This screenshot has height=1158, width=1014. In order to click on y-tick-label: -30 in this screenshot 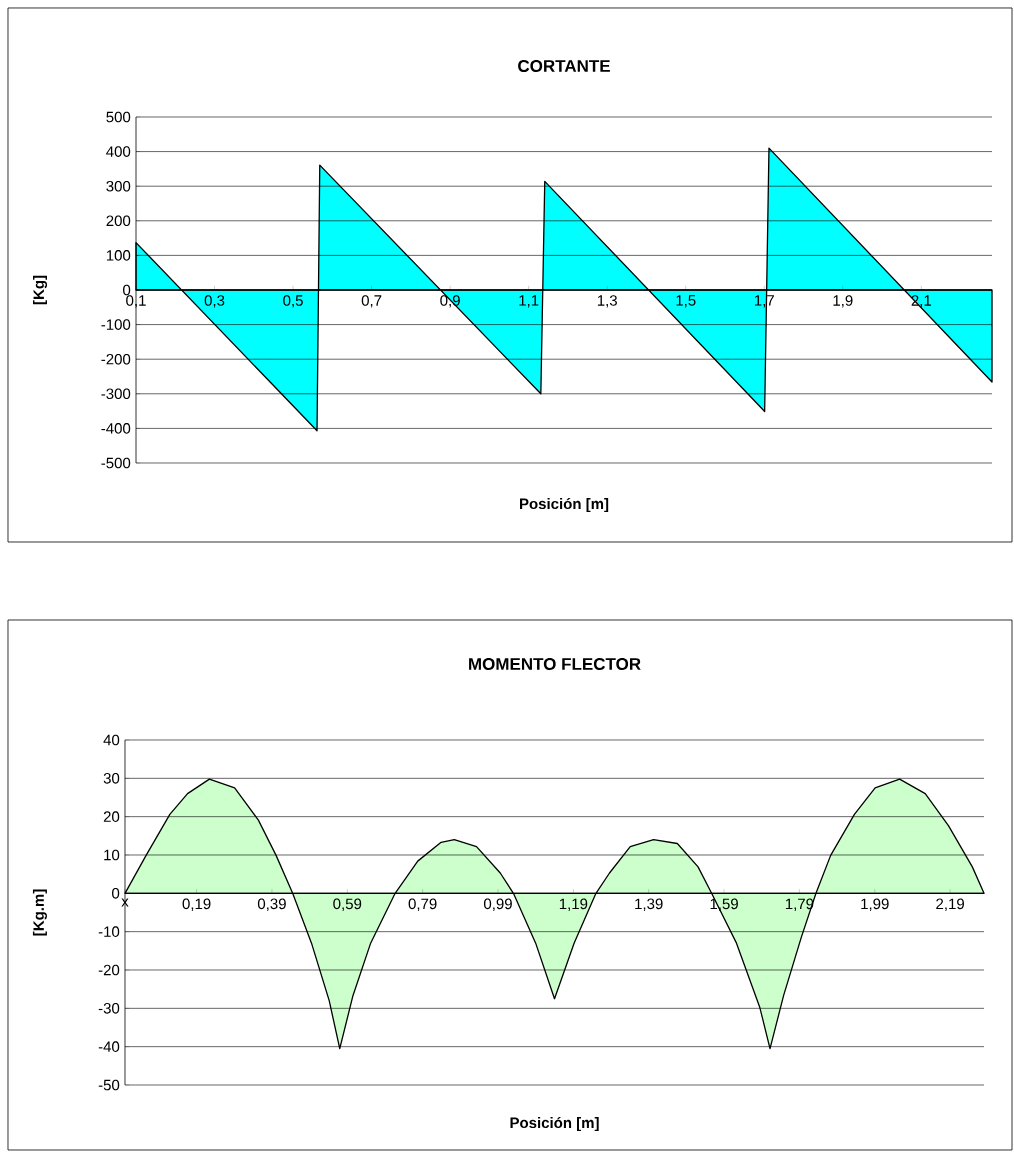, I will do `click(109, 1008)`.